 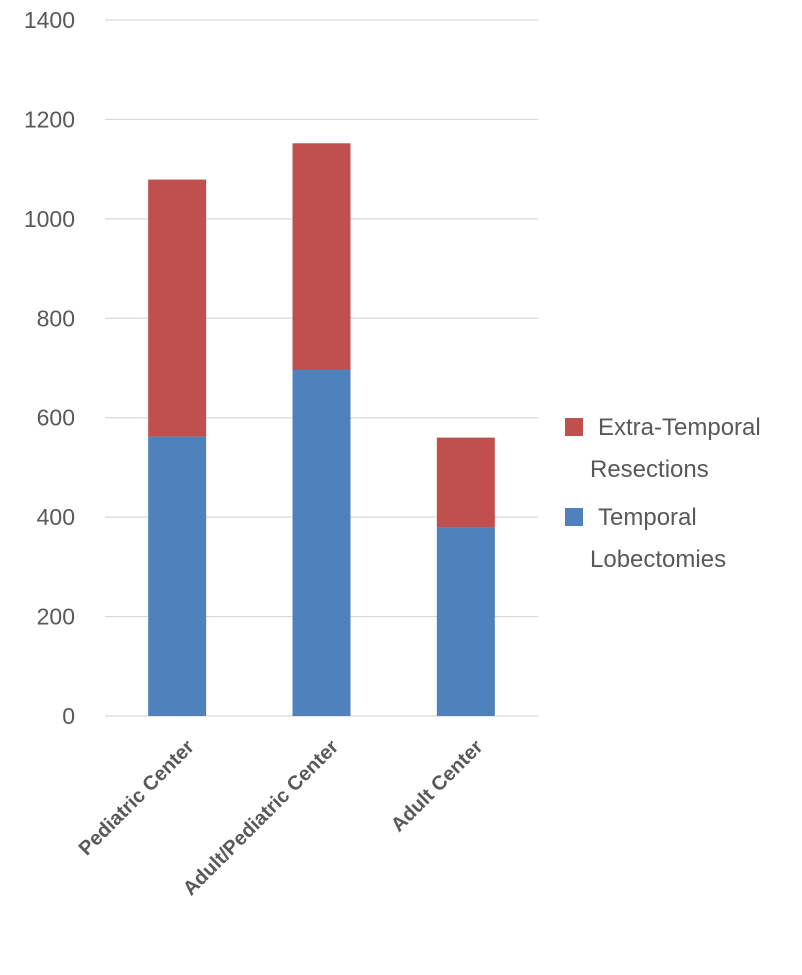 I want to click on legend-label: Resections, so click(x=649, y=469).